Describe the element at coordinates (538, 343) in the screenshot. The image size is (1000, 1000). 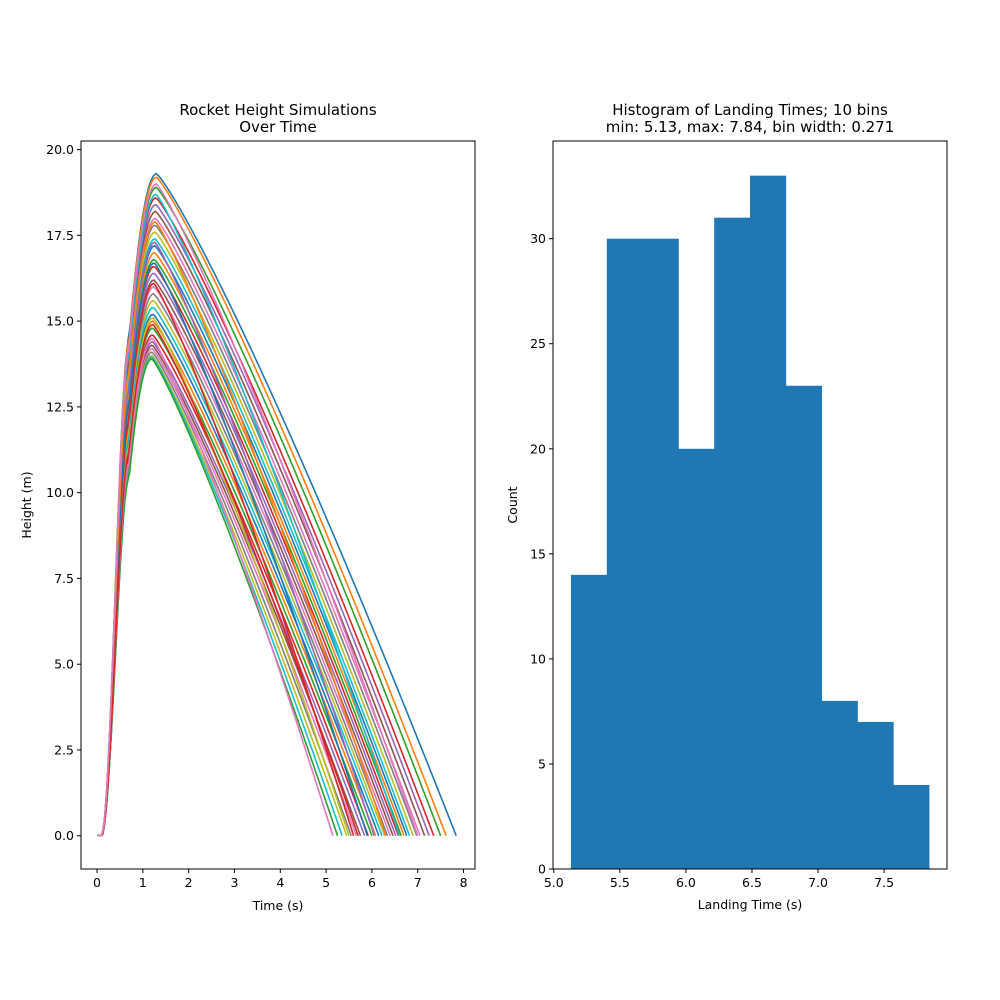
I see `right-y-tick-label: 25` at that location.